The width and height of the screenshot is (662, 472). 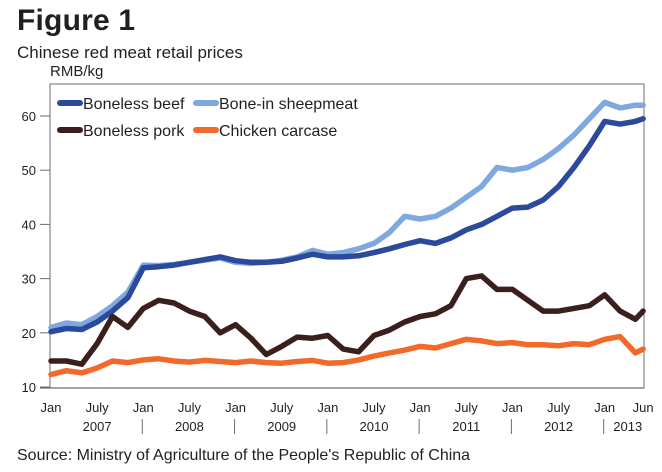 I want to click on y-axis-unit-label: RMB/kg, so click(x=77, y=71).